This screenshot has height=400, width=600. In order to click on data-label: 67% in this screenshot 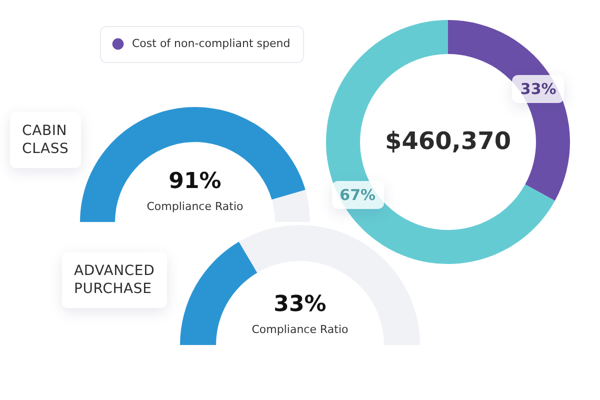, I will do `click(358, 195)`.